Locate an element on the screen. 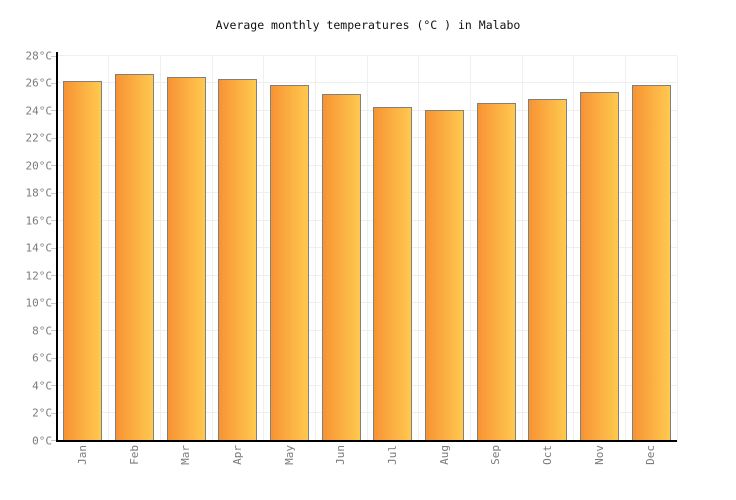  y-tick-label-10: 10°C is located at coordinates (39, 303).